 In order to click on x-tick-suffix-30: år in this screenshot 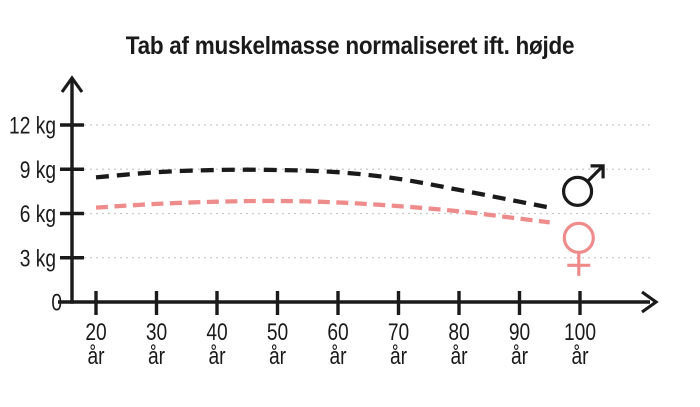, I will do `click(156, 356)`.